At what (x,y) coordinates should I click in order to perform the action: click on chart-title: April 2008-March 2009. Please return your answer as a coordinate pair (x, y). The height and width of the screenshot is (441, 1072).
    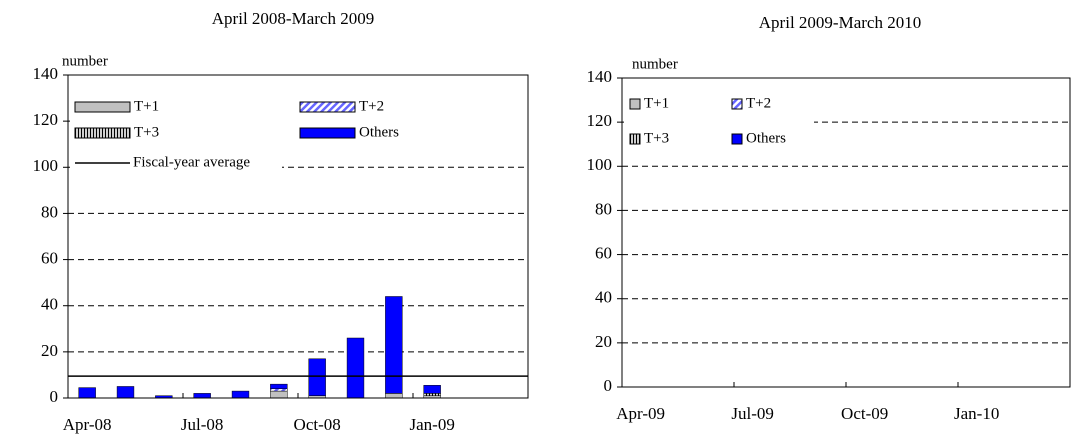
    Looking at the image, I should click on (293, 18).